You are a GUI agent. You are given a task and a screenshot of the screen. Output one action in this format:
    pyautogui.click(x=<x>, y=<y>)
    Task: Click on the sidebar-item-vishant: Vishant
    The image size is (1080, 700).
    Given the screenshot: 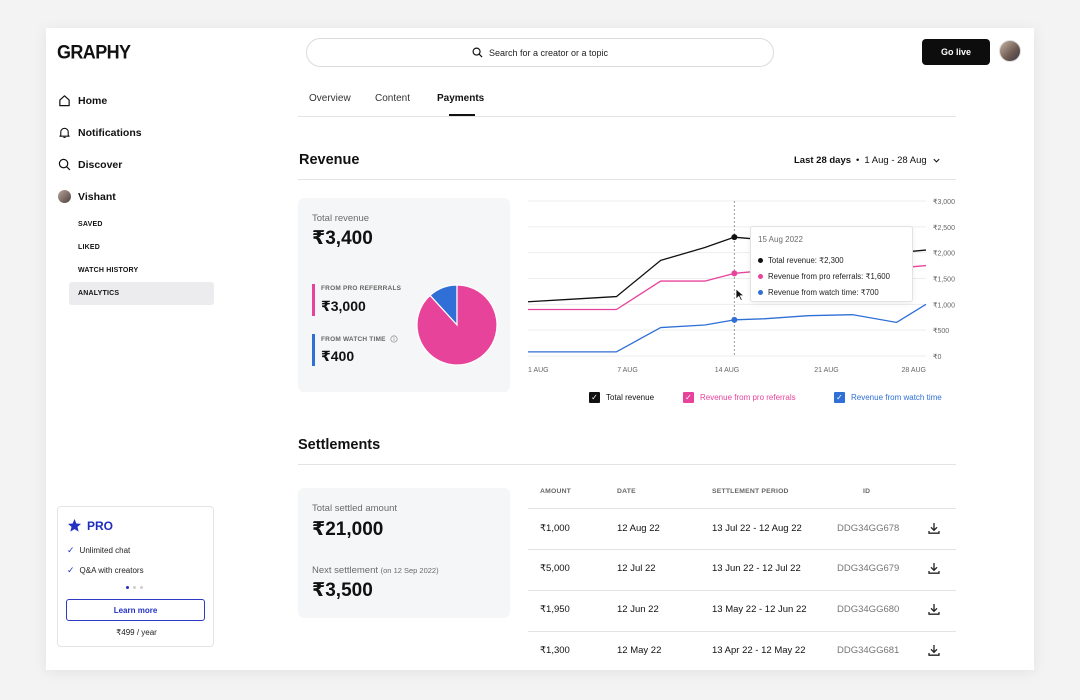 What is the action you would take?
    pyautogui.click(x=87, y=196)
    